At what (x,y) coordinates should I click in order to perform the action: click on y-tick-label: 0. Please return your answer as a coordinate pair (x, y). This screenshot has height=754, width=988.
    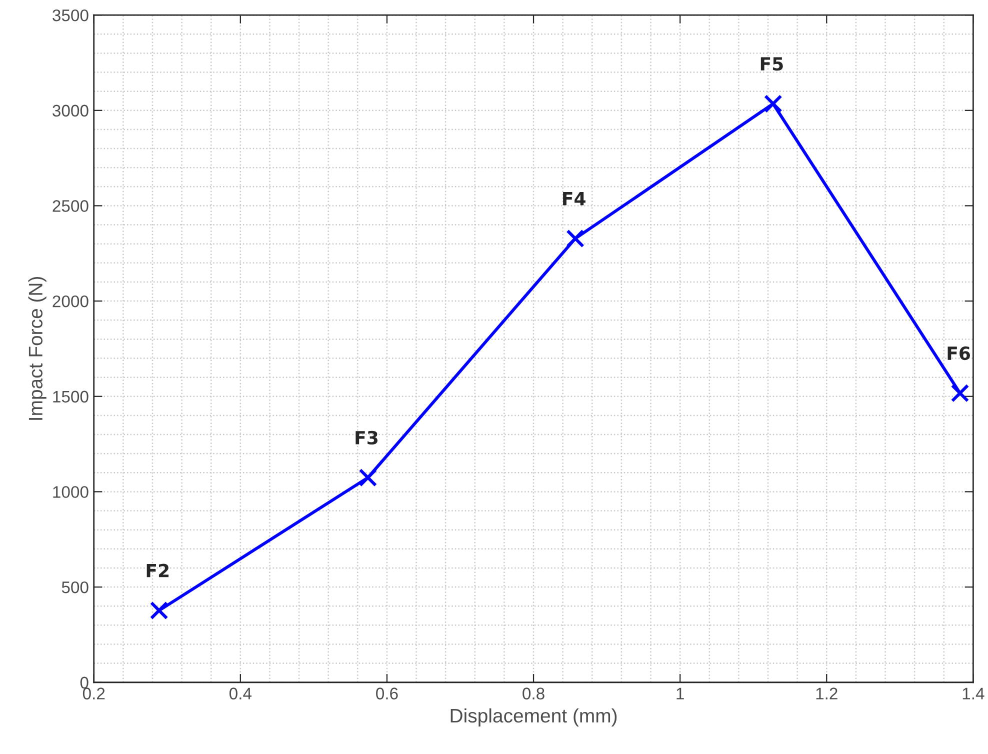
    Looking at the image, I should click on (84, 682).